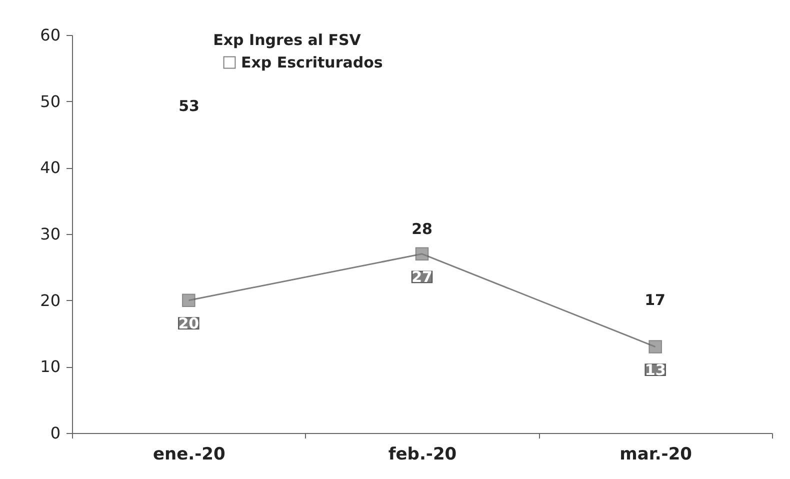  Describe the element at coordinates (287, 40) in the screenshot. I see `annotation: Exp Ingres al FSV` at that location.